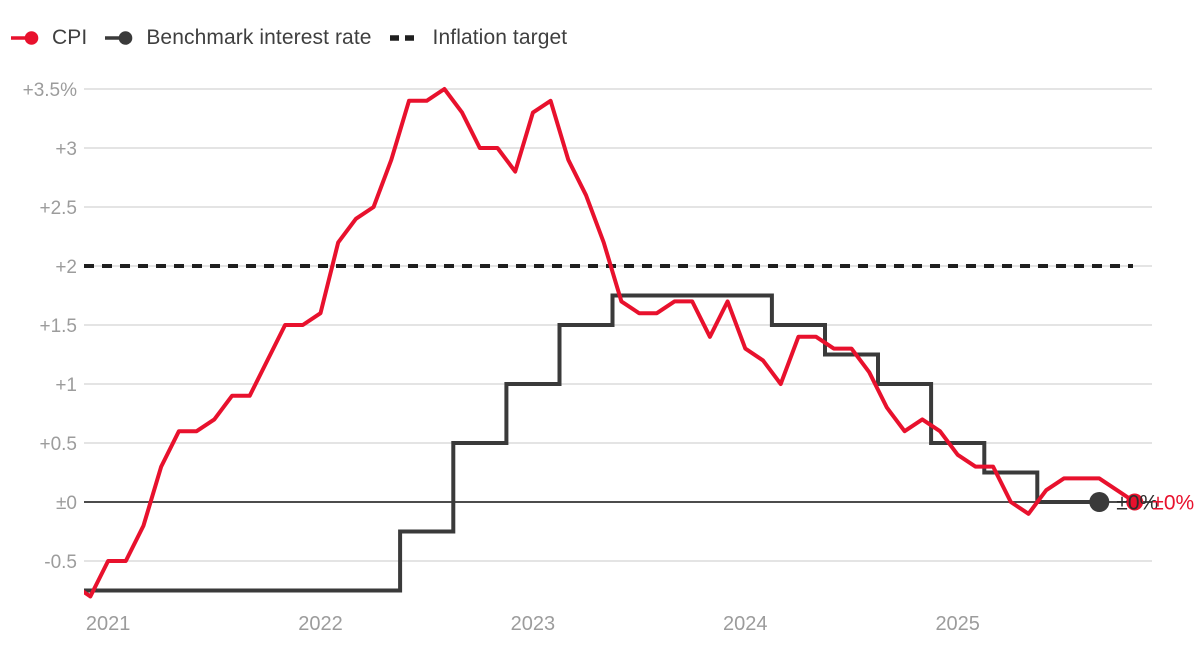 This screenshot has width=1200, height=649. I want to click on x-tick-label: 2023, so click(533, 624).